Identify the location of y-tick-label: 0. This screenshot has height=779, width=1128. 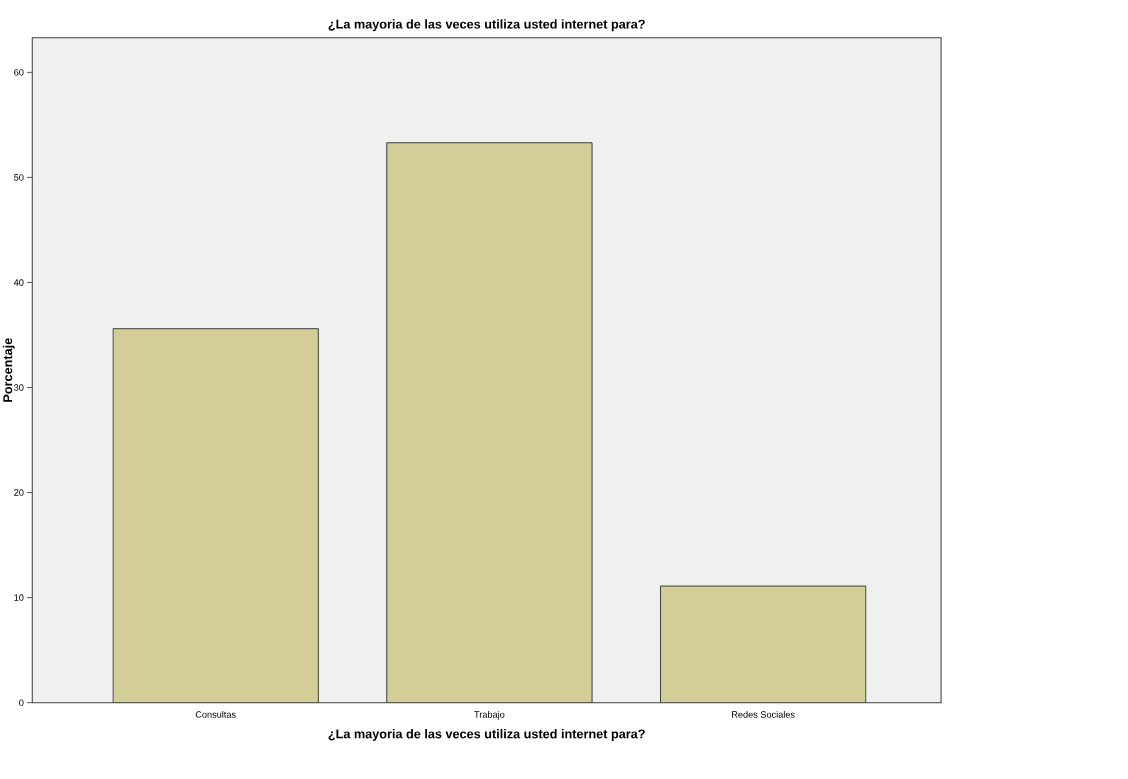
(21, 702).